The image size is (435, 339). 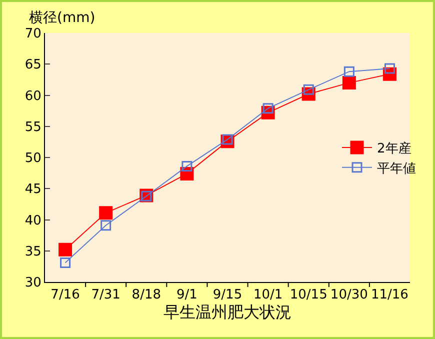 I want to click on legend-label: 平年値, so click(x=396, y=168).